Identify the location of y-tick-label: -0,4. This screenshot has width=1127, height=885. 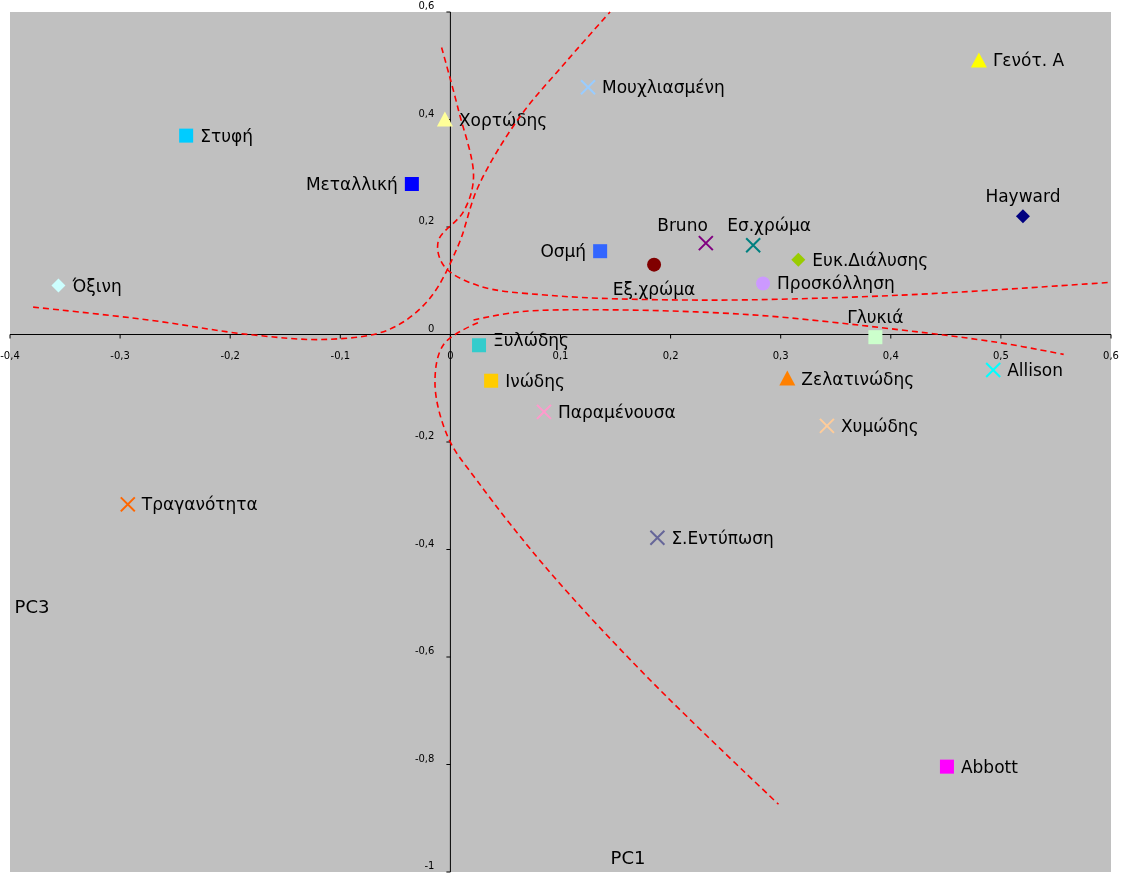
(424, 543).